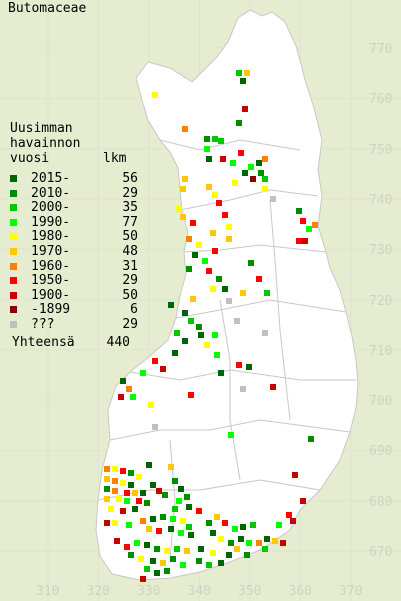 This screenshot has height=601, width=401. What do you see at coordinates (50, 295) in the screenshot?
I see `legend-label: 1900-` at bounding box center [50, 295].